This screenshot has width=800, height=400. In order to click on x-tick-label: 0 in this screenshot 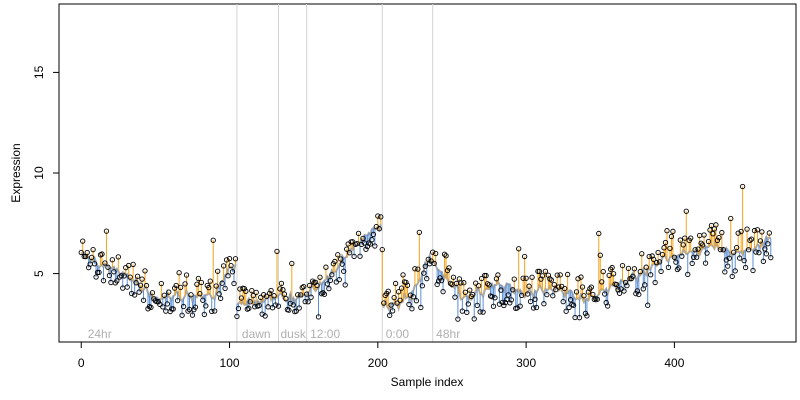, I will do `click(81, 363)`.